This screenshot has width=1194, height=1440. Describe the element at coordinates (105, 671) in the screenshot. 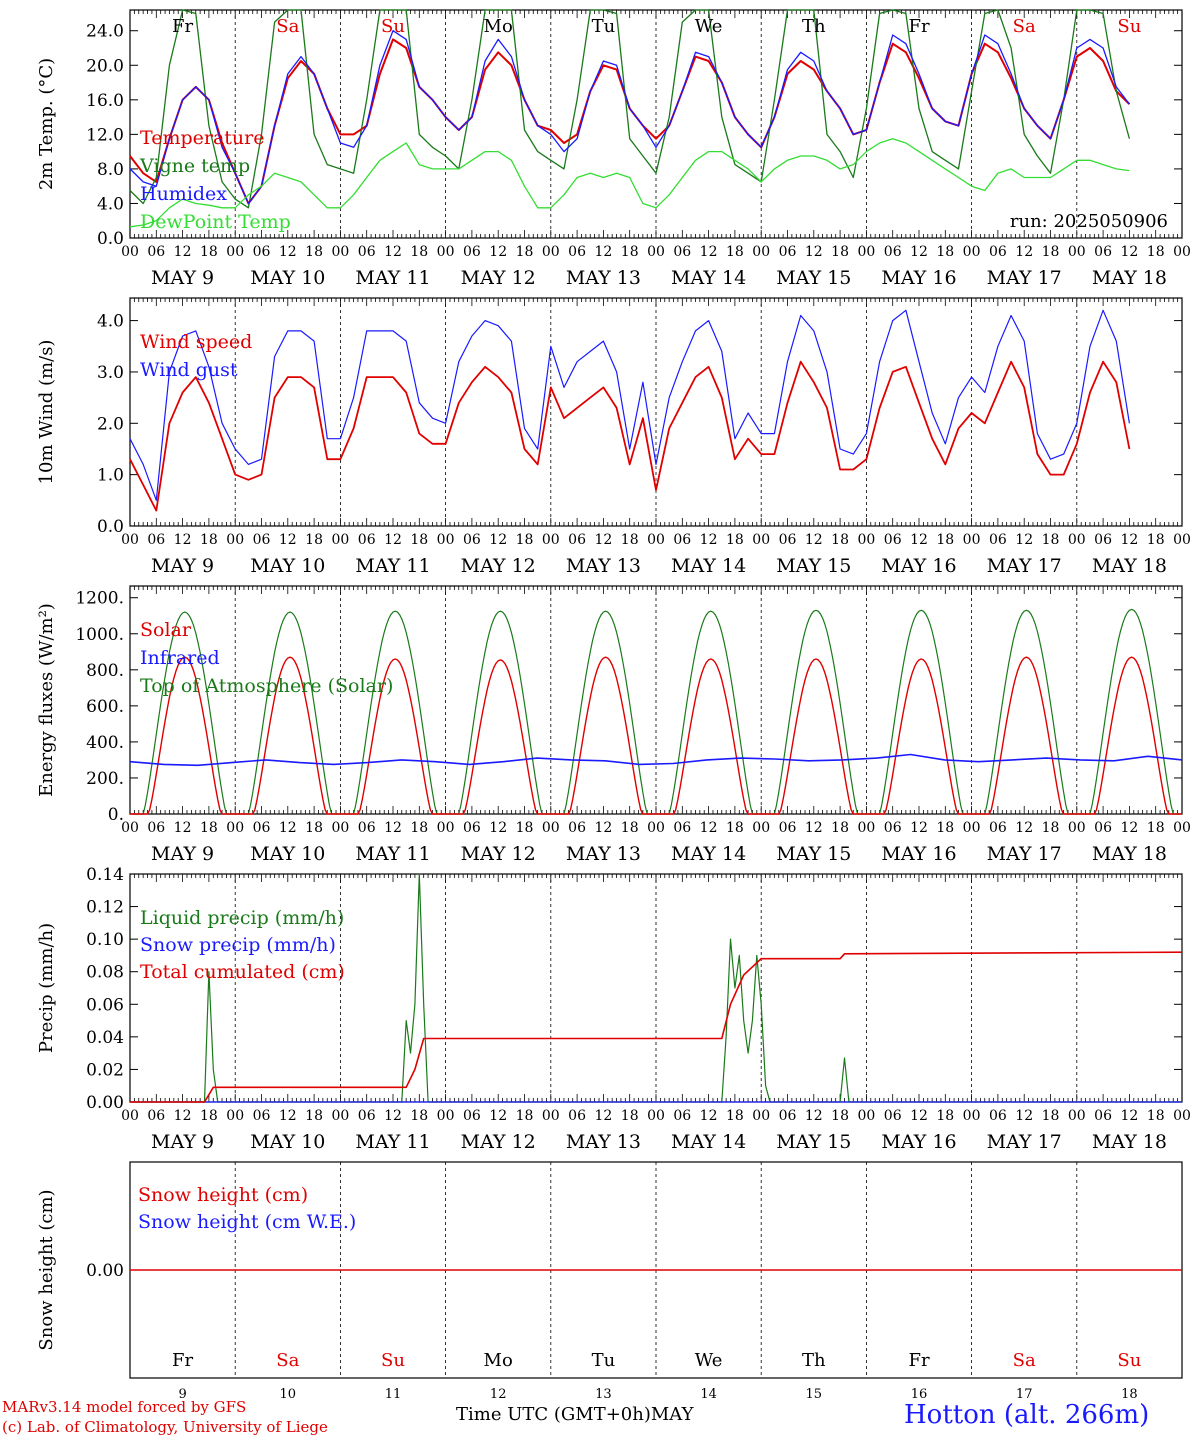

I see `y-tick-label: 800.` at that location.